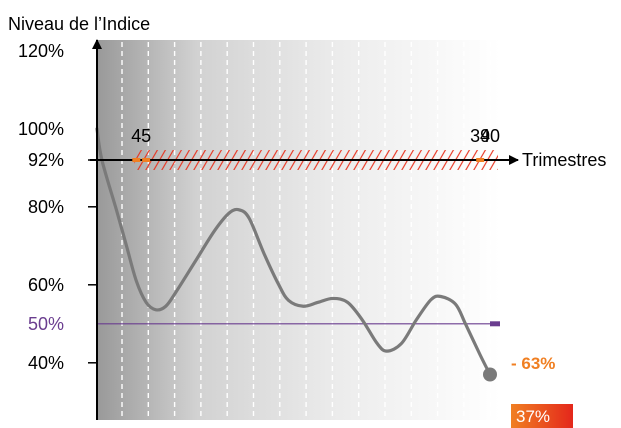  Describe the element at coordinates (495, 324) in the screenshot. I see `threshold-50-end-marker` at that location.